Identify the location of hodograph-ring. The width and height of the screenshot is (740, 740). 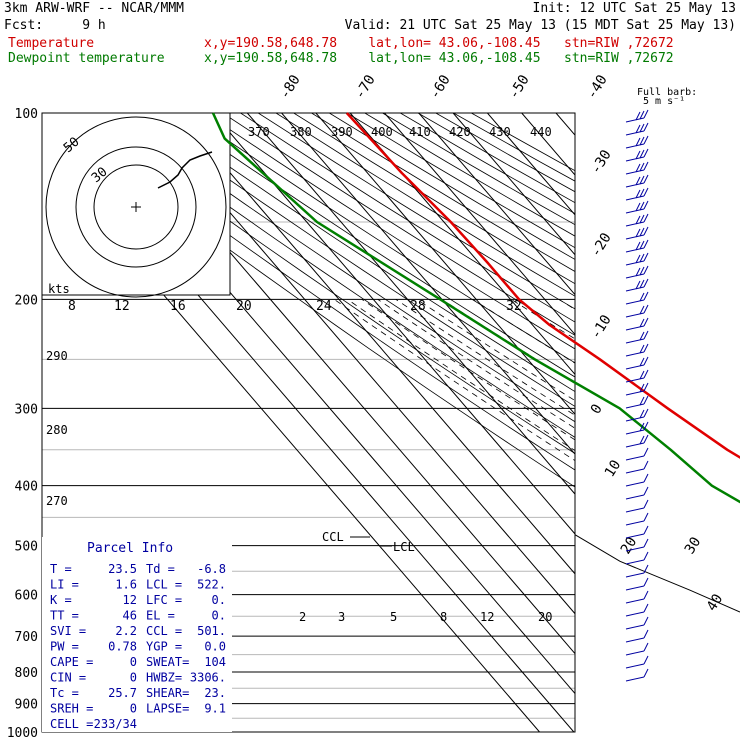
(136, 207).